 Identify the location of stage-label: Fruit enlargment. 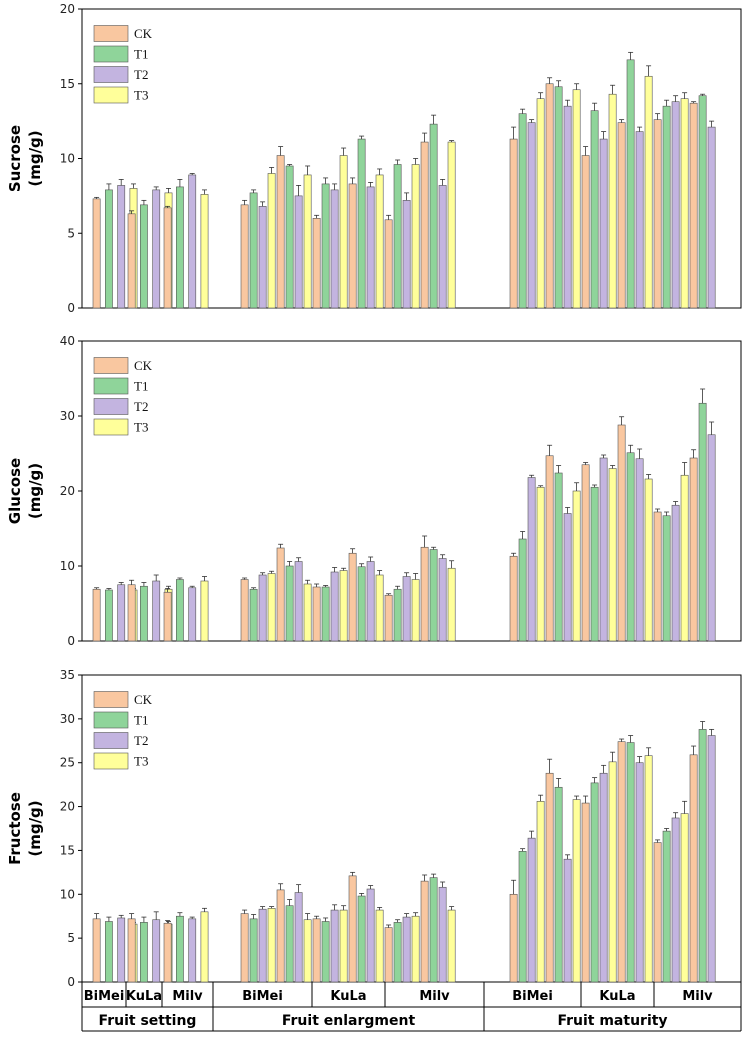
(349, 1021).